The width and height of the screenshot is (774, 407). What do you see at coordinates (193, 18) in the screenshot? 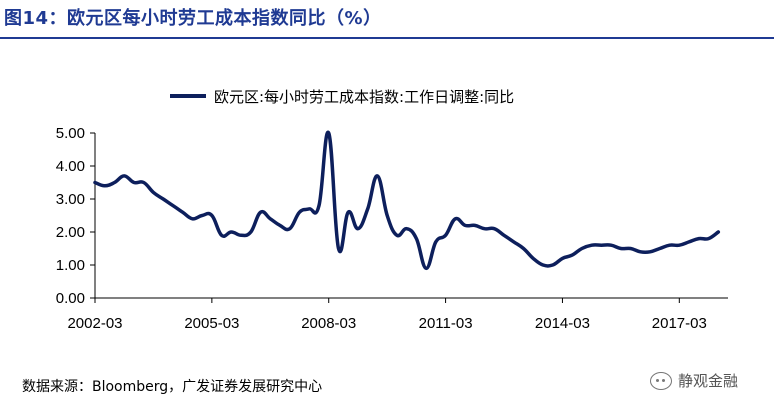
I see `page-title: 图14：欧元区每小时劳工成本指数同比（%）` at bounding box center [193, 18].